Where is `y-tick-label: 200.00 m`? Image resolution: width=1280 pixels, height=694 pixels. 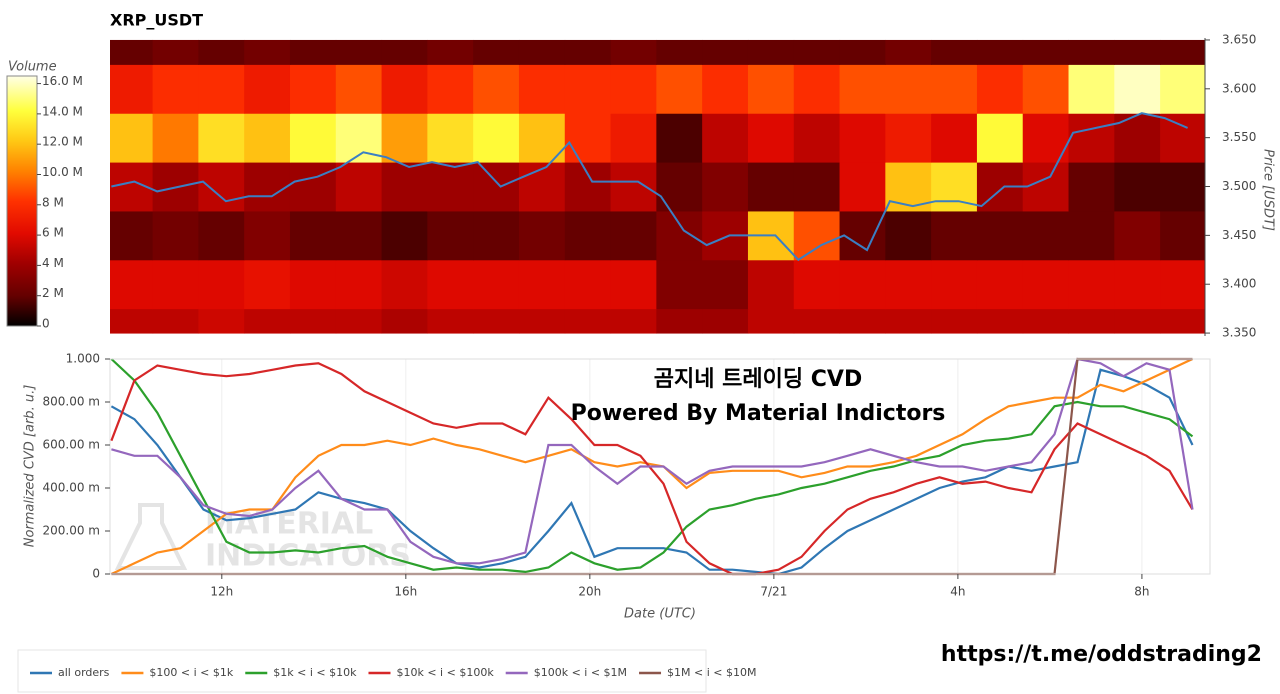
y-tick-label: 200.00 m is located at coordinates (72, 531).